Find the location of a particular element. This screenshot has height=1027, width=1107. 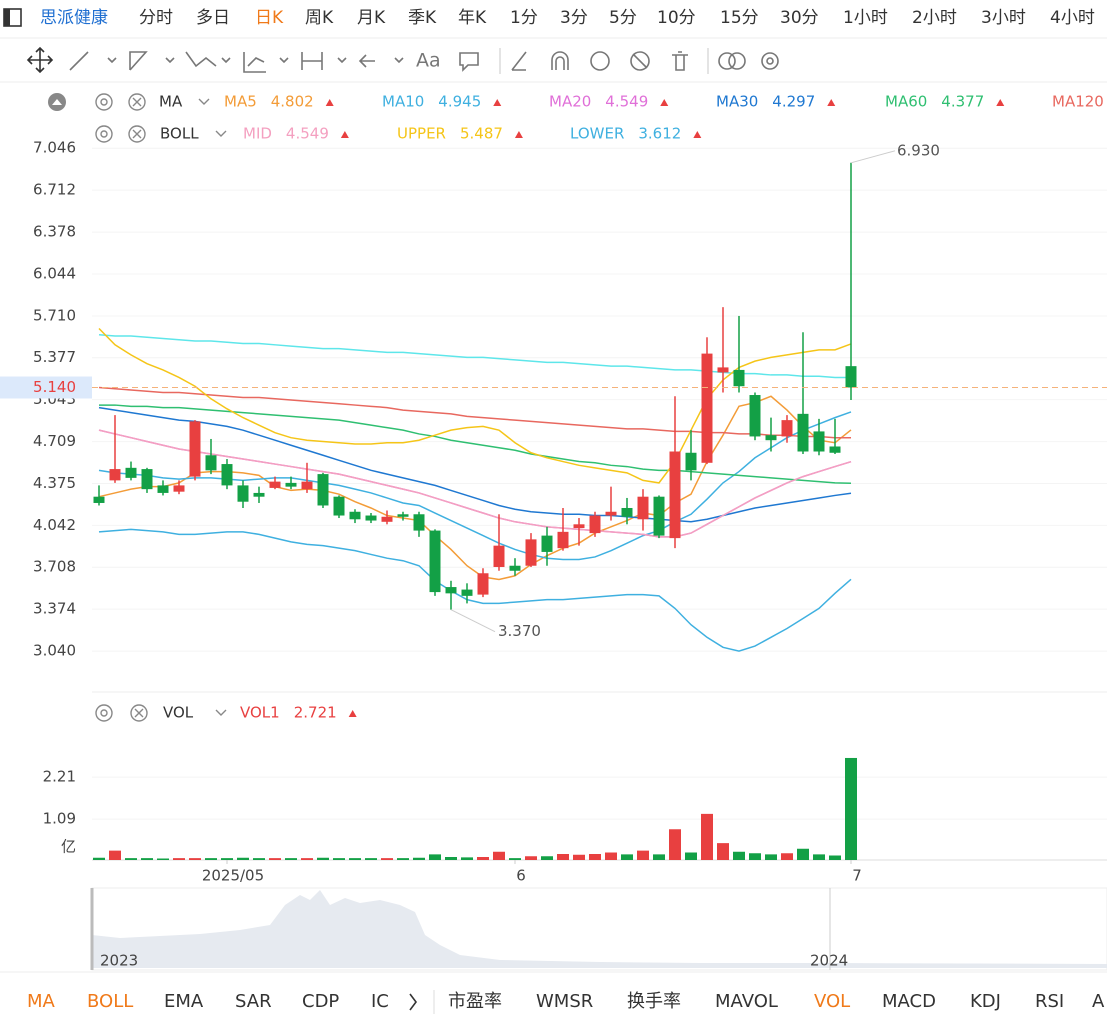

indicator-tab: SAR is located at coordinates (253, 1001).